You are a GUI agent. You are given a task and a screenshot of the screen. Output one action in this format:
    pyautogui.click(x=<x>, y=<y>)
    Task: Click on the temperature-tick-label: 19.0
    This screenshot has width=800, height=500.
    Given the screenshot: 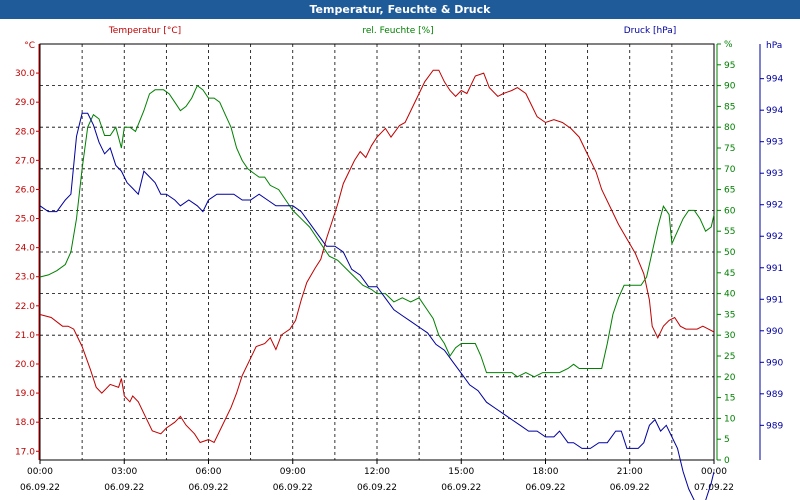 What is the action you would take?
    pyautogui.click(x=25, y=394)
    